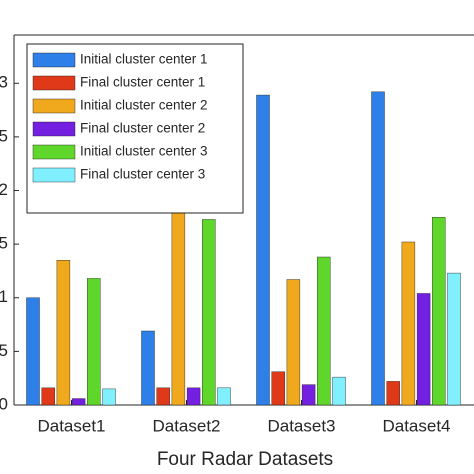 The image size is (474, 474). What do you see at coordinates (186, 425) in the screenshot?
I see `x-tick-label: Dataset2` at bounding box center [186, 425].